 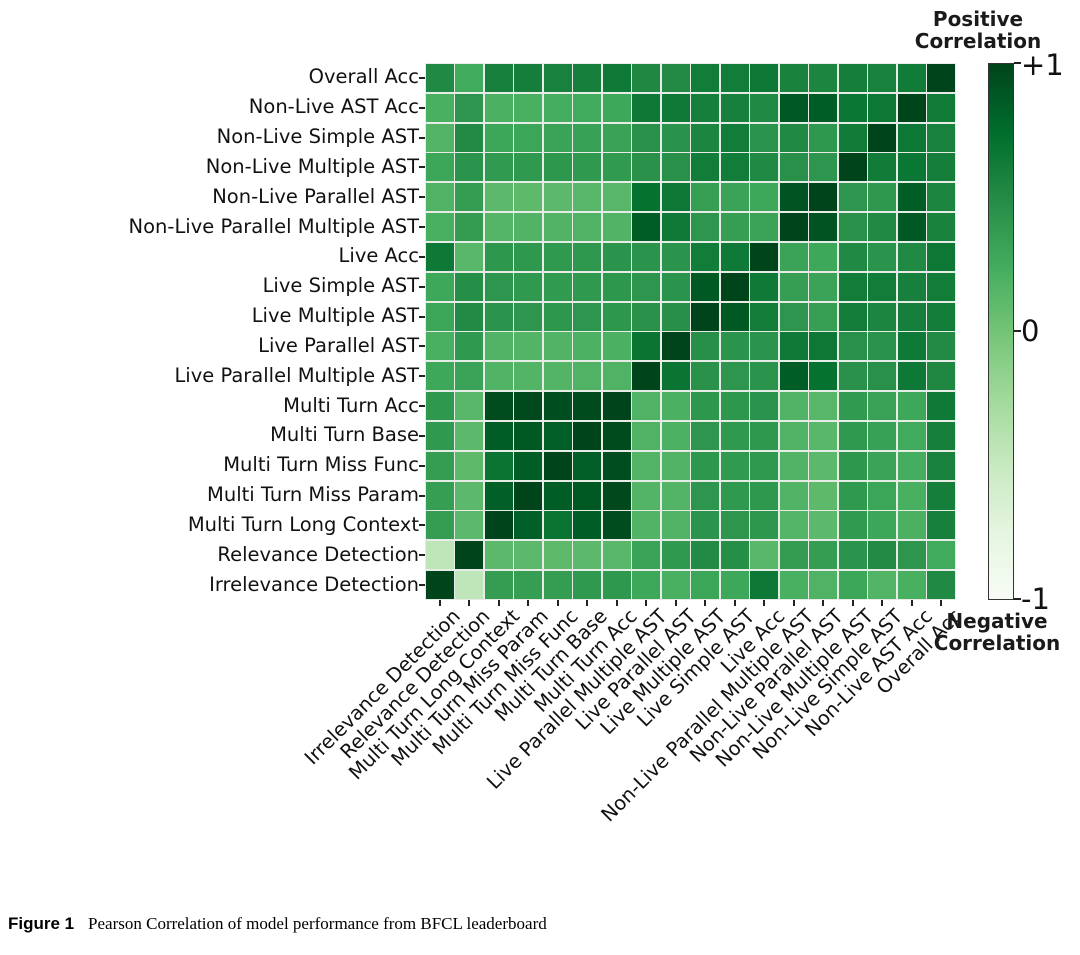 I want to click on negative-correlation-line1: Negative, so click(x=997, y=621).